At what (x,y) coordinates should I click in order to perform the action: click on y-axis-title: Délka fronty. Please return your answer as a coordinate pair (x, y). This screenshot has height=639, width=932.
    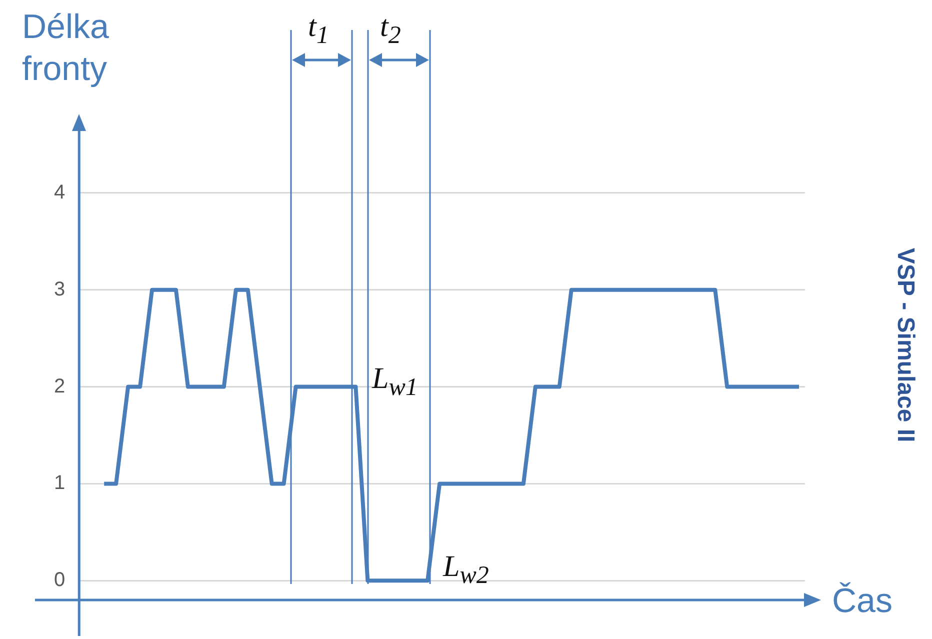
    Looking at the image, I should click on (66, 48).